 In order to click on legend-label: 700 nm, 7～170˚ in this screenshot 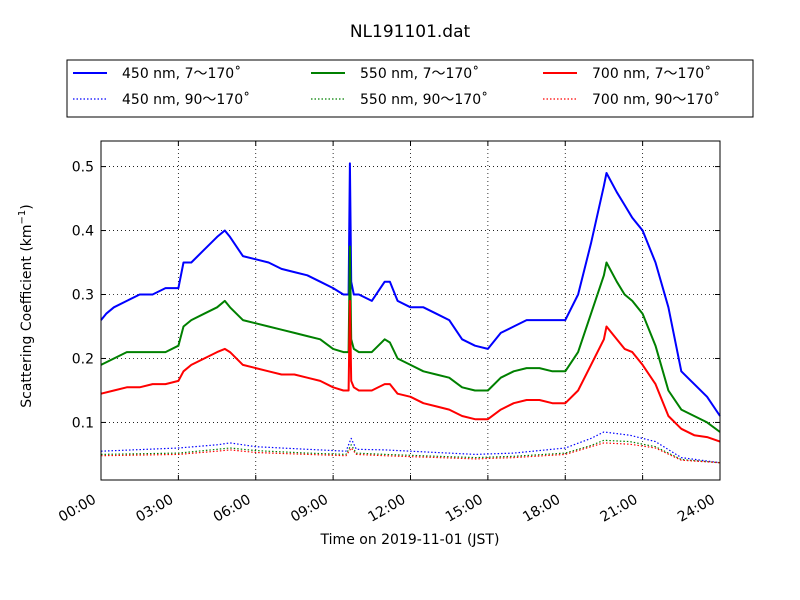, I will do `click(651, 73)`.